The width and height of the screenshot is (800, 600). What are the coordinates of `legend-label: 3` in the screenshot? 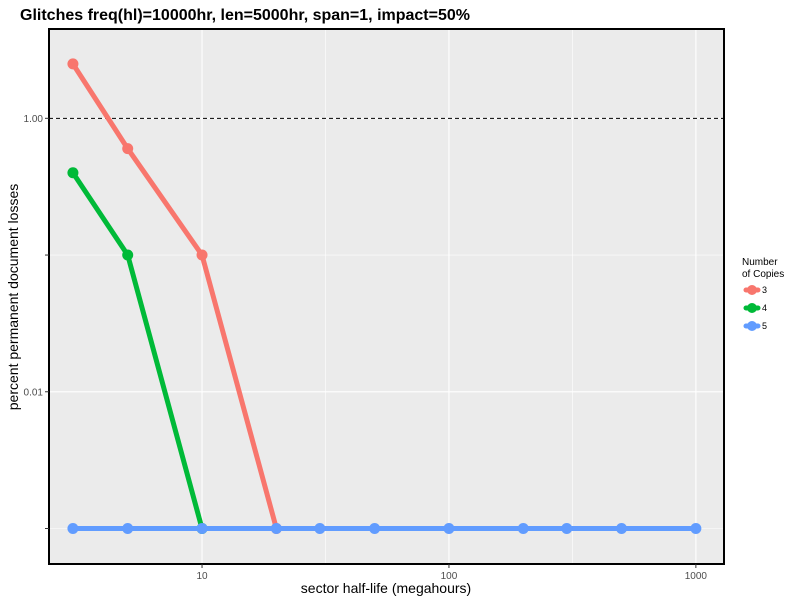 It's located at (764, 290).